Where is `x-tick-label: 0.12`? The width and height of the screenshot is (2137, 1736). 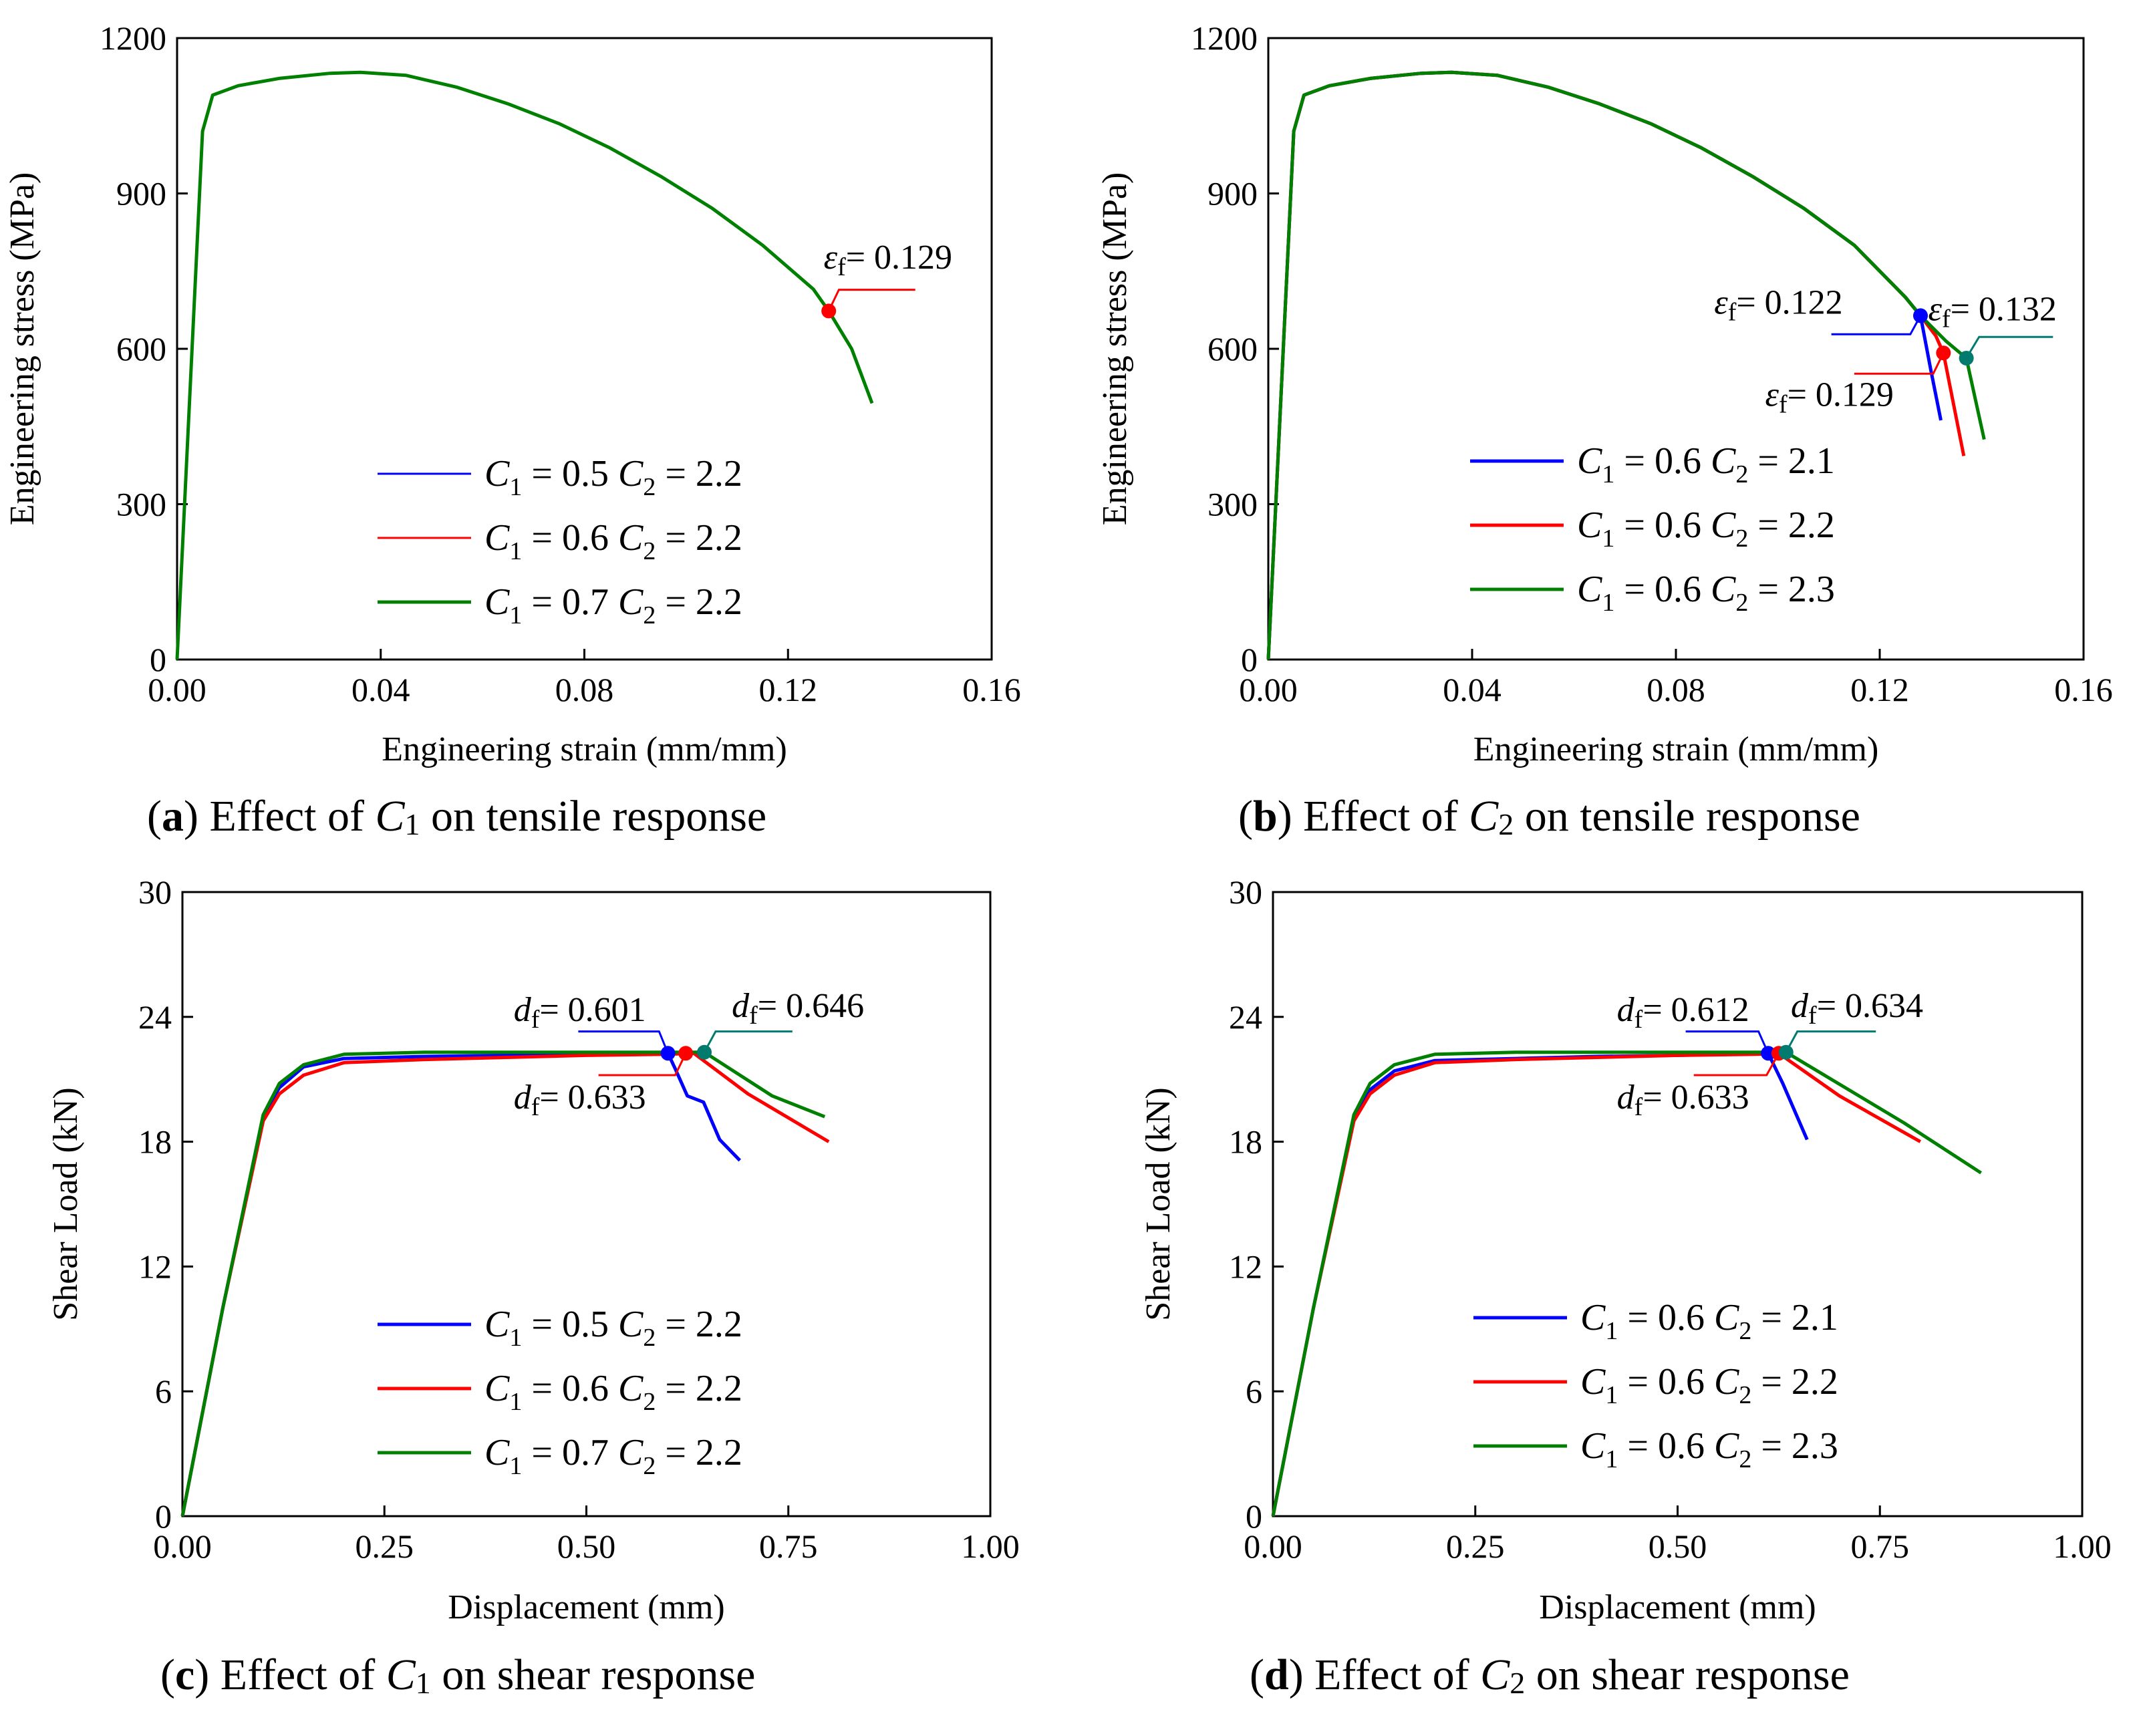
x-tick-label: 0.12 is located at coordinates (789, 689).